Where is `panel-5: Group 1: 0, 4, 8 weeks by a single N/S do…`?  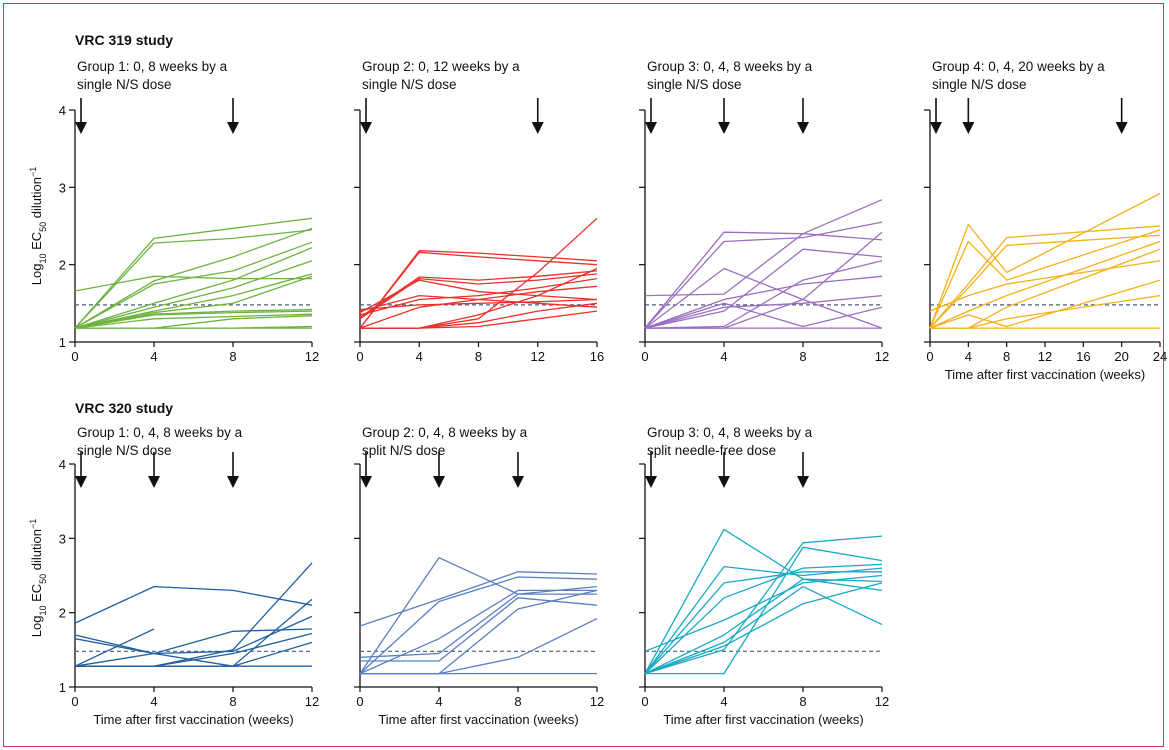 panel-5: Group 1: 0, 4, 8 weeks by a single N/S do… is located at coordinates (189, 576).